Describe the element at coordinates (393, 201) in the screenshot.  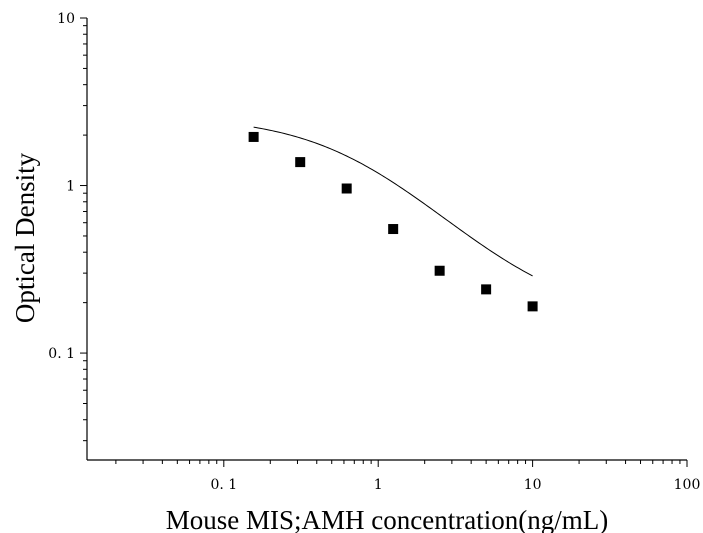
I see `fit-curve` at that location.